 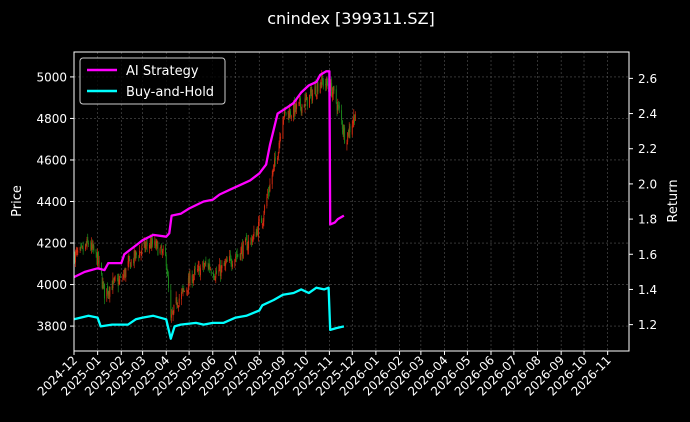 What do you see at coordinates (209, 313) in the screenshot?
I see `series-line-buy-and-hold` at bounding box center [209, 313].